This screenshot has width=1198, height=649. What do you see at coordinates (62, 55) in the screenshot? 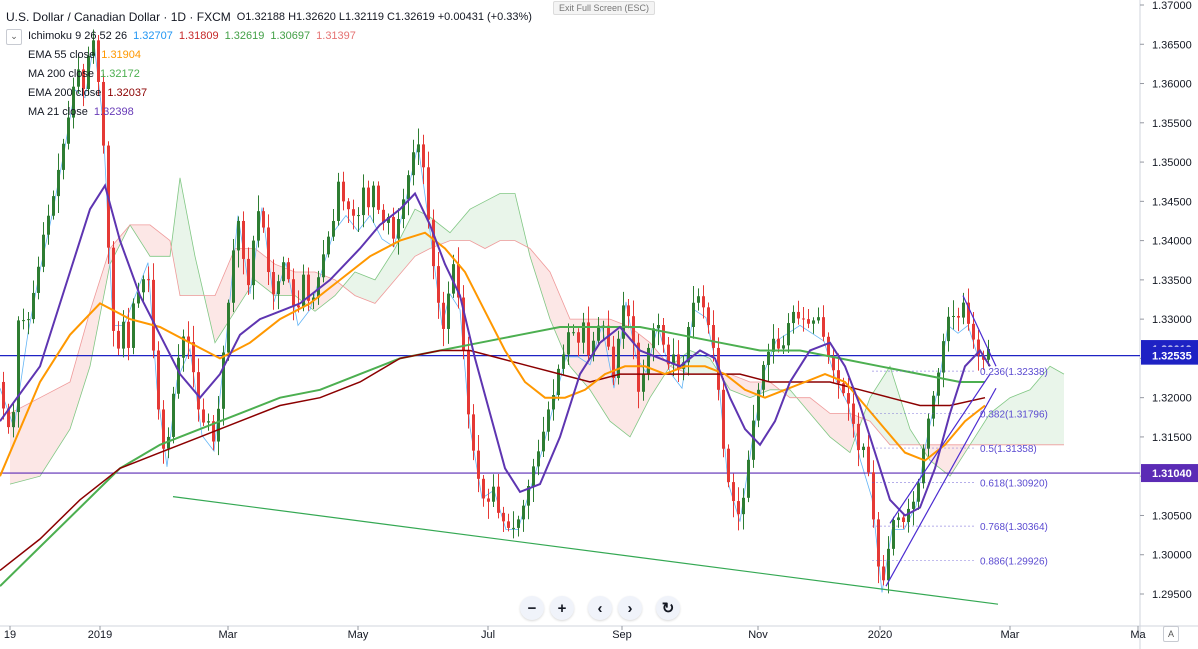
I see `ema55-label: EMA 55 close` at bounding box center [62, 55].